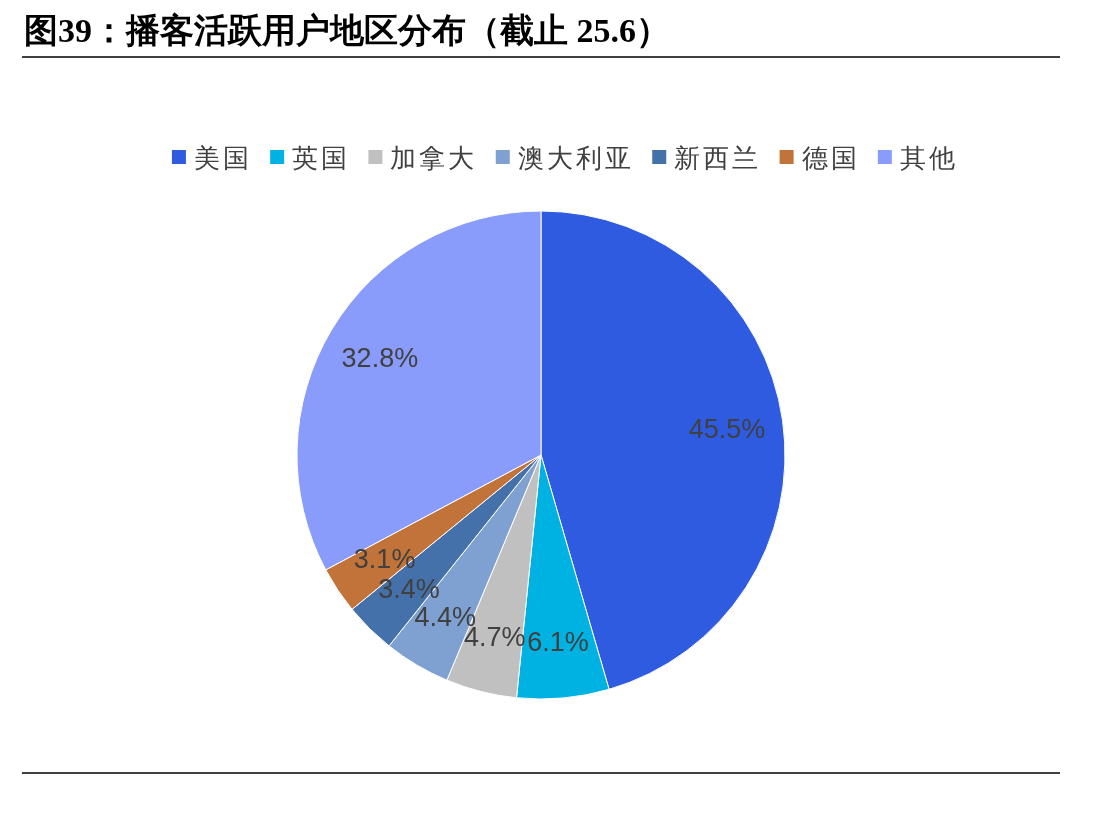 Image resolution: width=1108 pixels, height=833 pixels. I want to click on legend-label: 加拿大, so click(434, 158).